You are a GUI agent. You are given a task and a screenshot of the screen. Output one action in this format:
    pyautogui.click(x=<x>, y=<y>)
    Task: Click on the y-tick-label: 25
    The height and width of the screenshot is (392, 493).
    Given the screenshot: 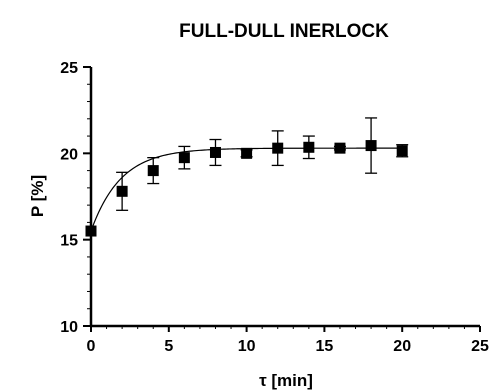 What is the action you would take?
    pyautogui.click(x=69, y=68)
    